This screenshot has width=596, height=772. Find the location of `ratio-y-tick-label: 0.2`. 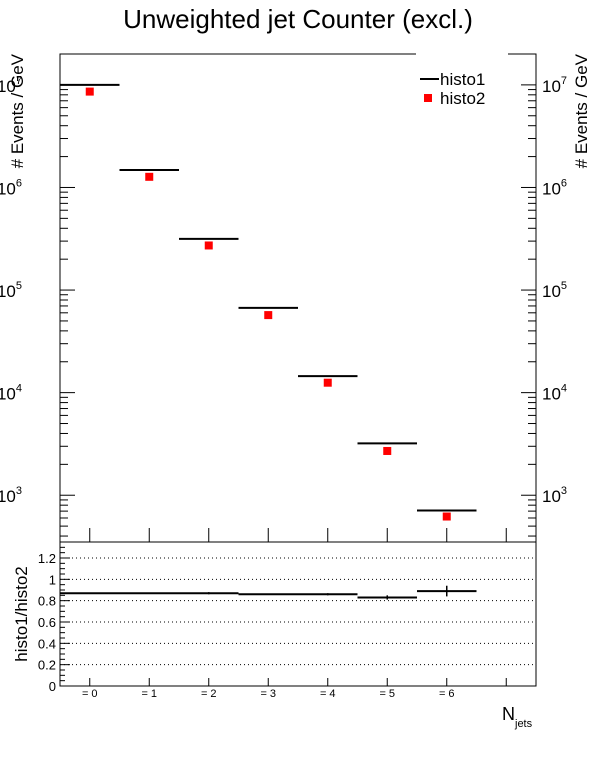

ratio-y-tick-label: 0.2 is located at coordinates (47, 665).